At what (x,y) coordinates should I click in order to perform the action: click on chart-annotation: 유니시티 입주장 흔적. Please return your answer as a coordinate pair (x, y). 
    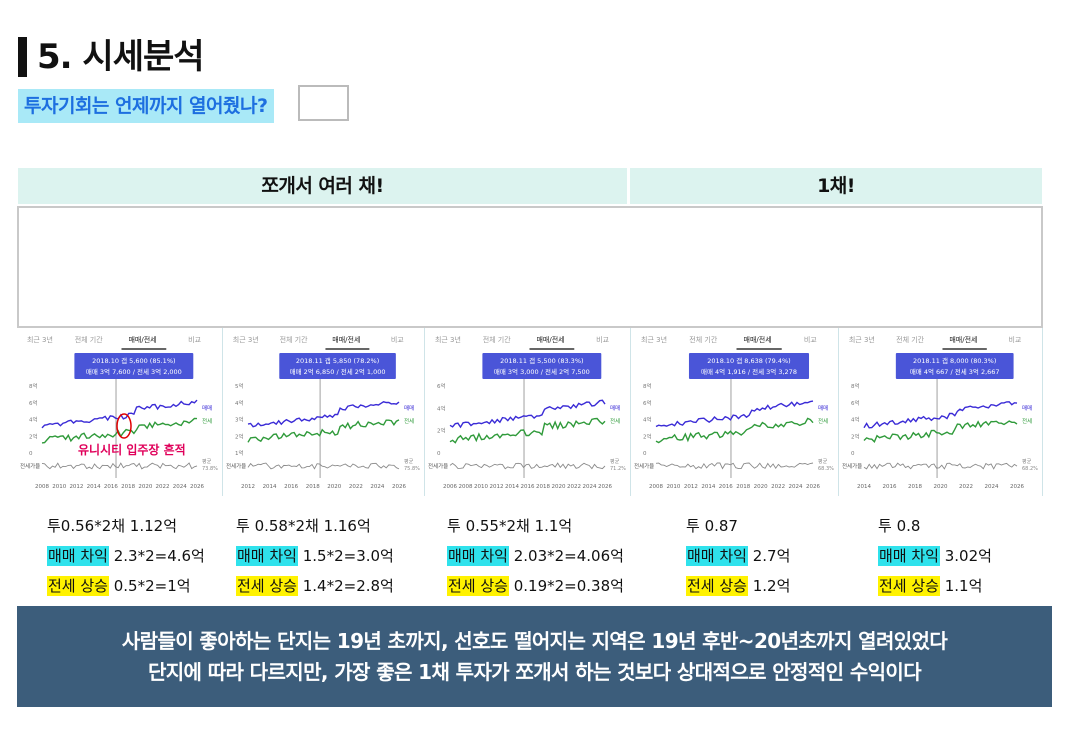
    Looking at the image, I should click on (132, 450).